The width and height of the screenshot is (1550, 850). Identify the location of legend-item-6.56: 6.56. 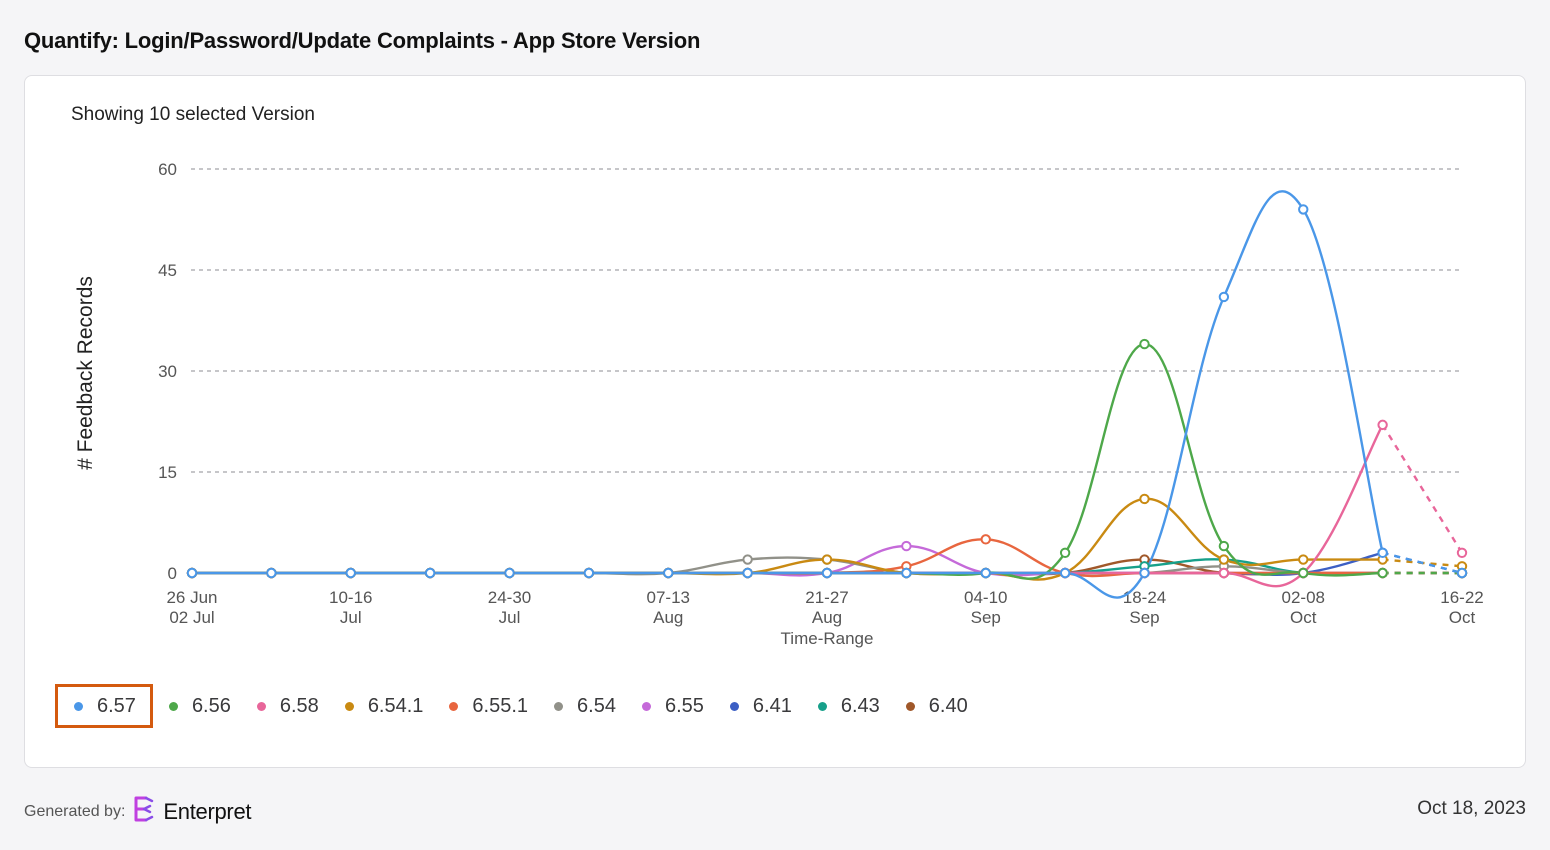
(197, 706).